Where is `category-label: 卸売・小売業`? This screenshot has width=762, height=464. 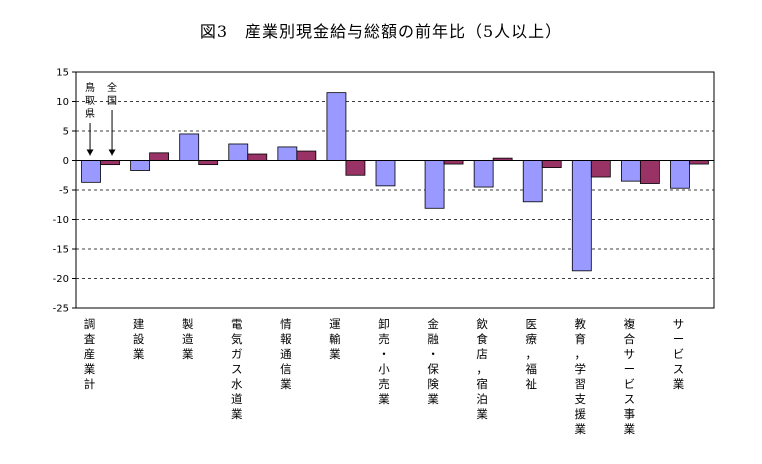 category-label: 卸売・小売業 is located at coordinates (384, 361).